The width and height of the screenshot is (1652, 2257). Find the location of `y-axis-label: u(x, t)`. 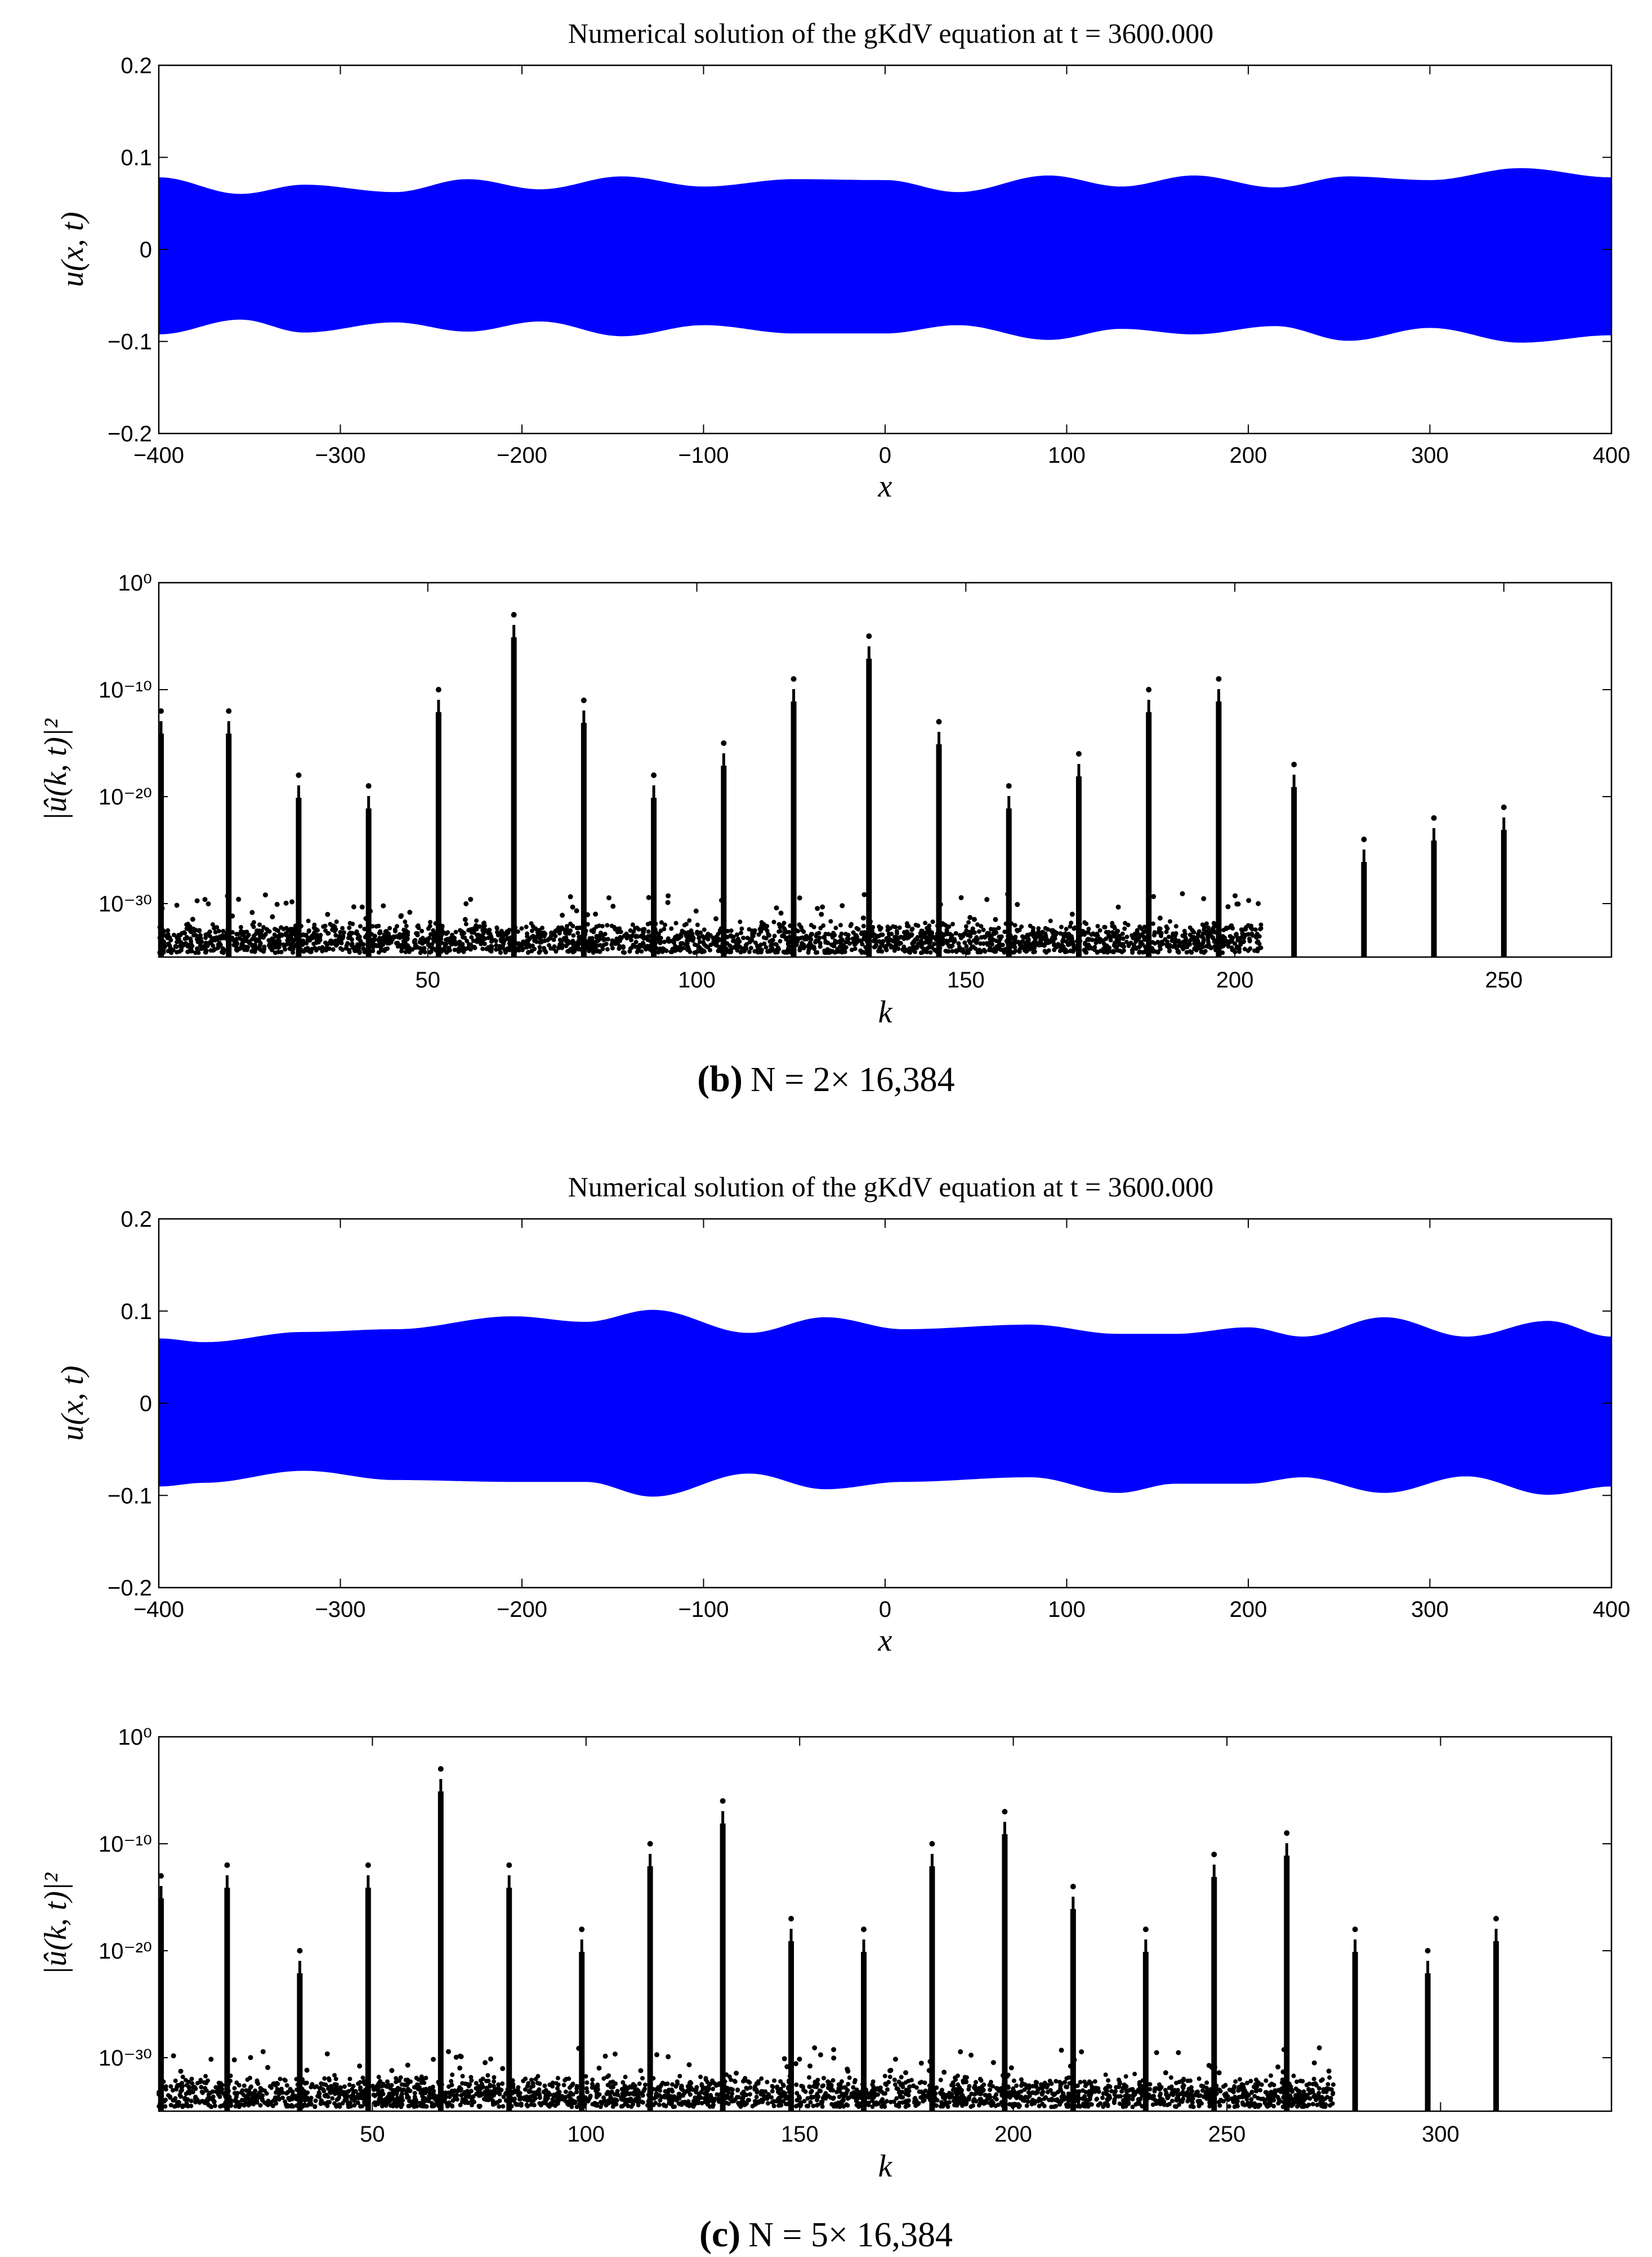

y-axis-label: u(x, t) is located at coordinates (72, 1404).